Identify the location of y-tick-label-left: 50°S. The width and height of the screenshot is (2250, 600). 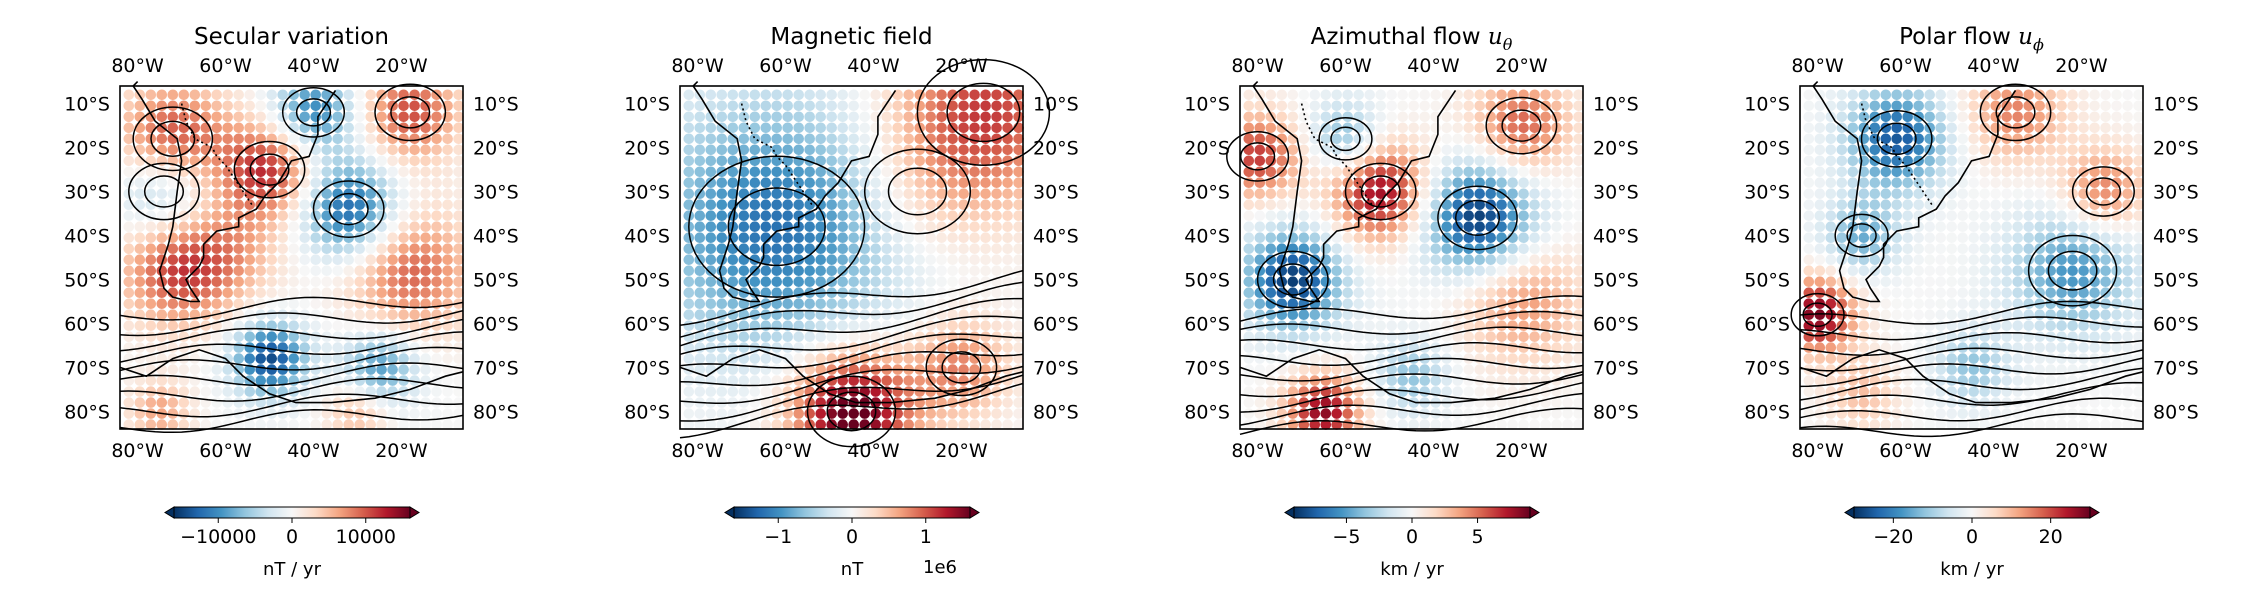
(1207, 280).